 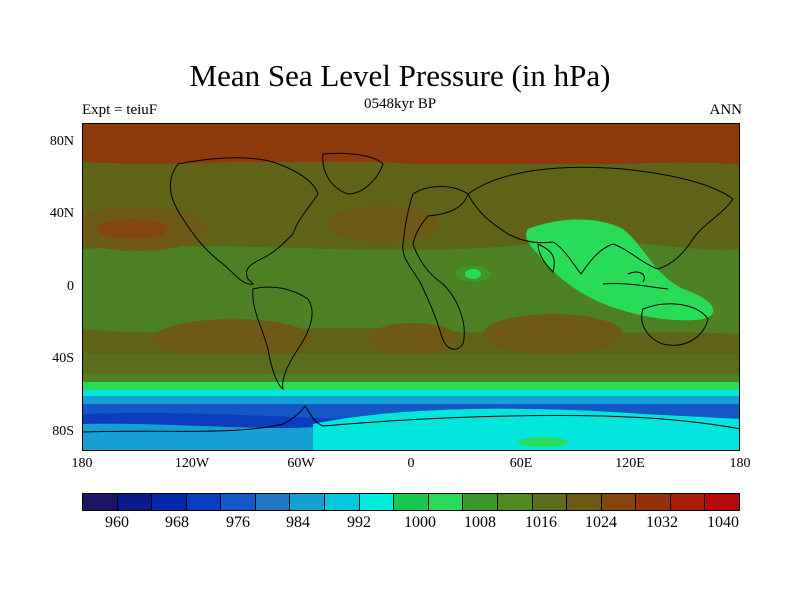 I want to click on colorbar-label: 992, so click(x=359, y=522).